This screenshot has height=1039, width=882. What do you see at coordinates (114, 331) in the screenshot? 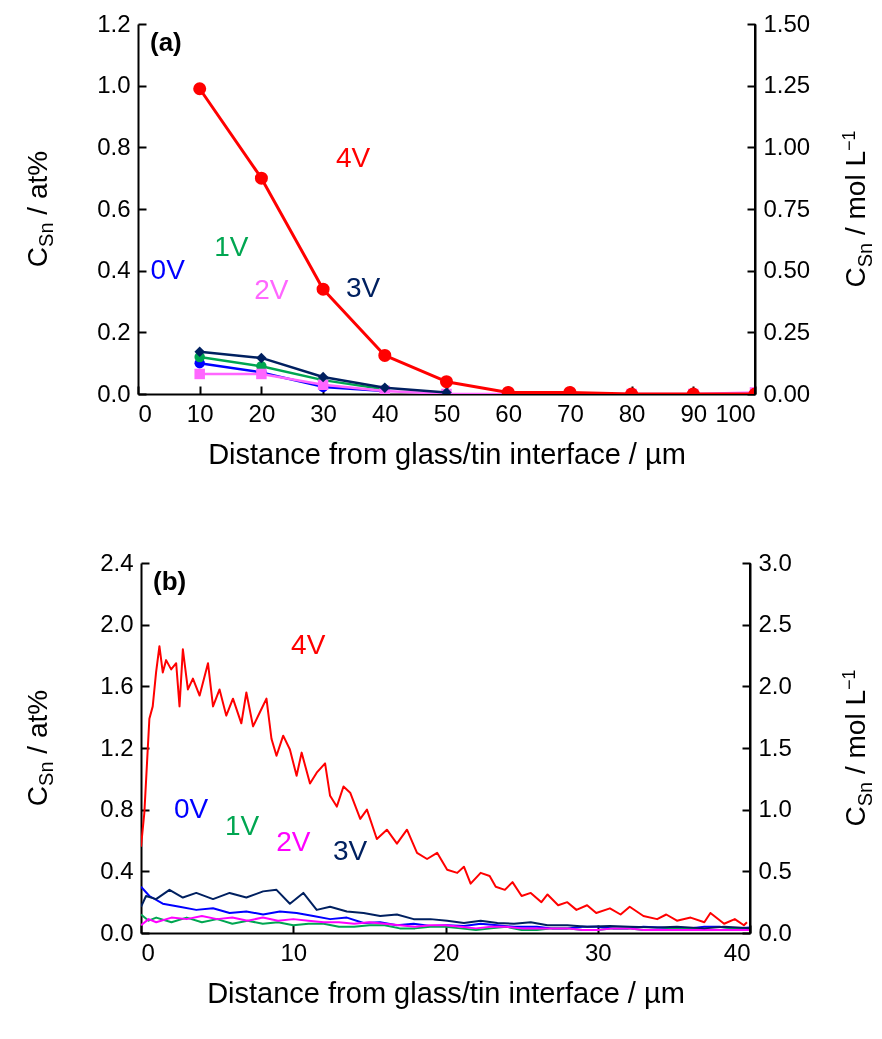
I see `y-tick-label: 0.2` at bounding box center [114, 331].